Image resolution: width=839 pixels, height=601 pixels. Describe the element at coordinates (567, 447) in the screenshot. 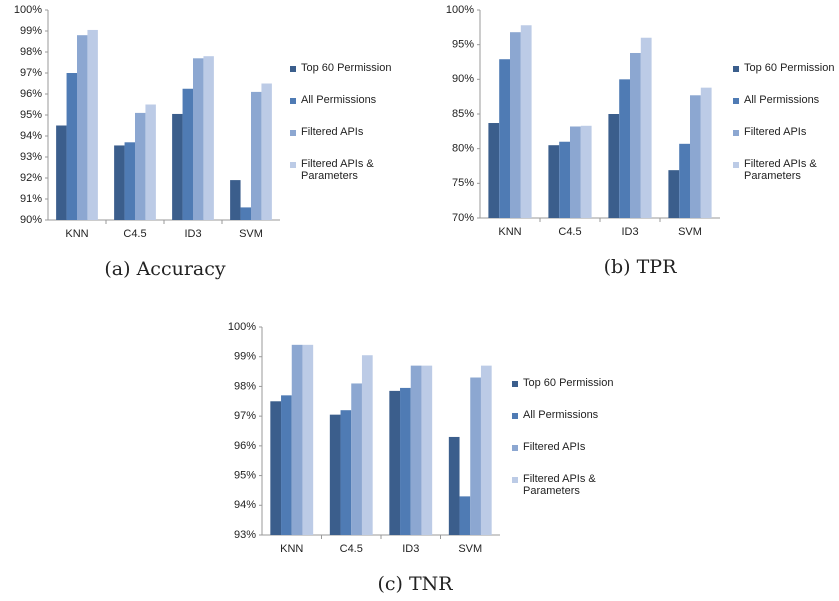

I see `legend-item: Filtered APIs` at that location.